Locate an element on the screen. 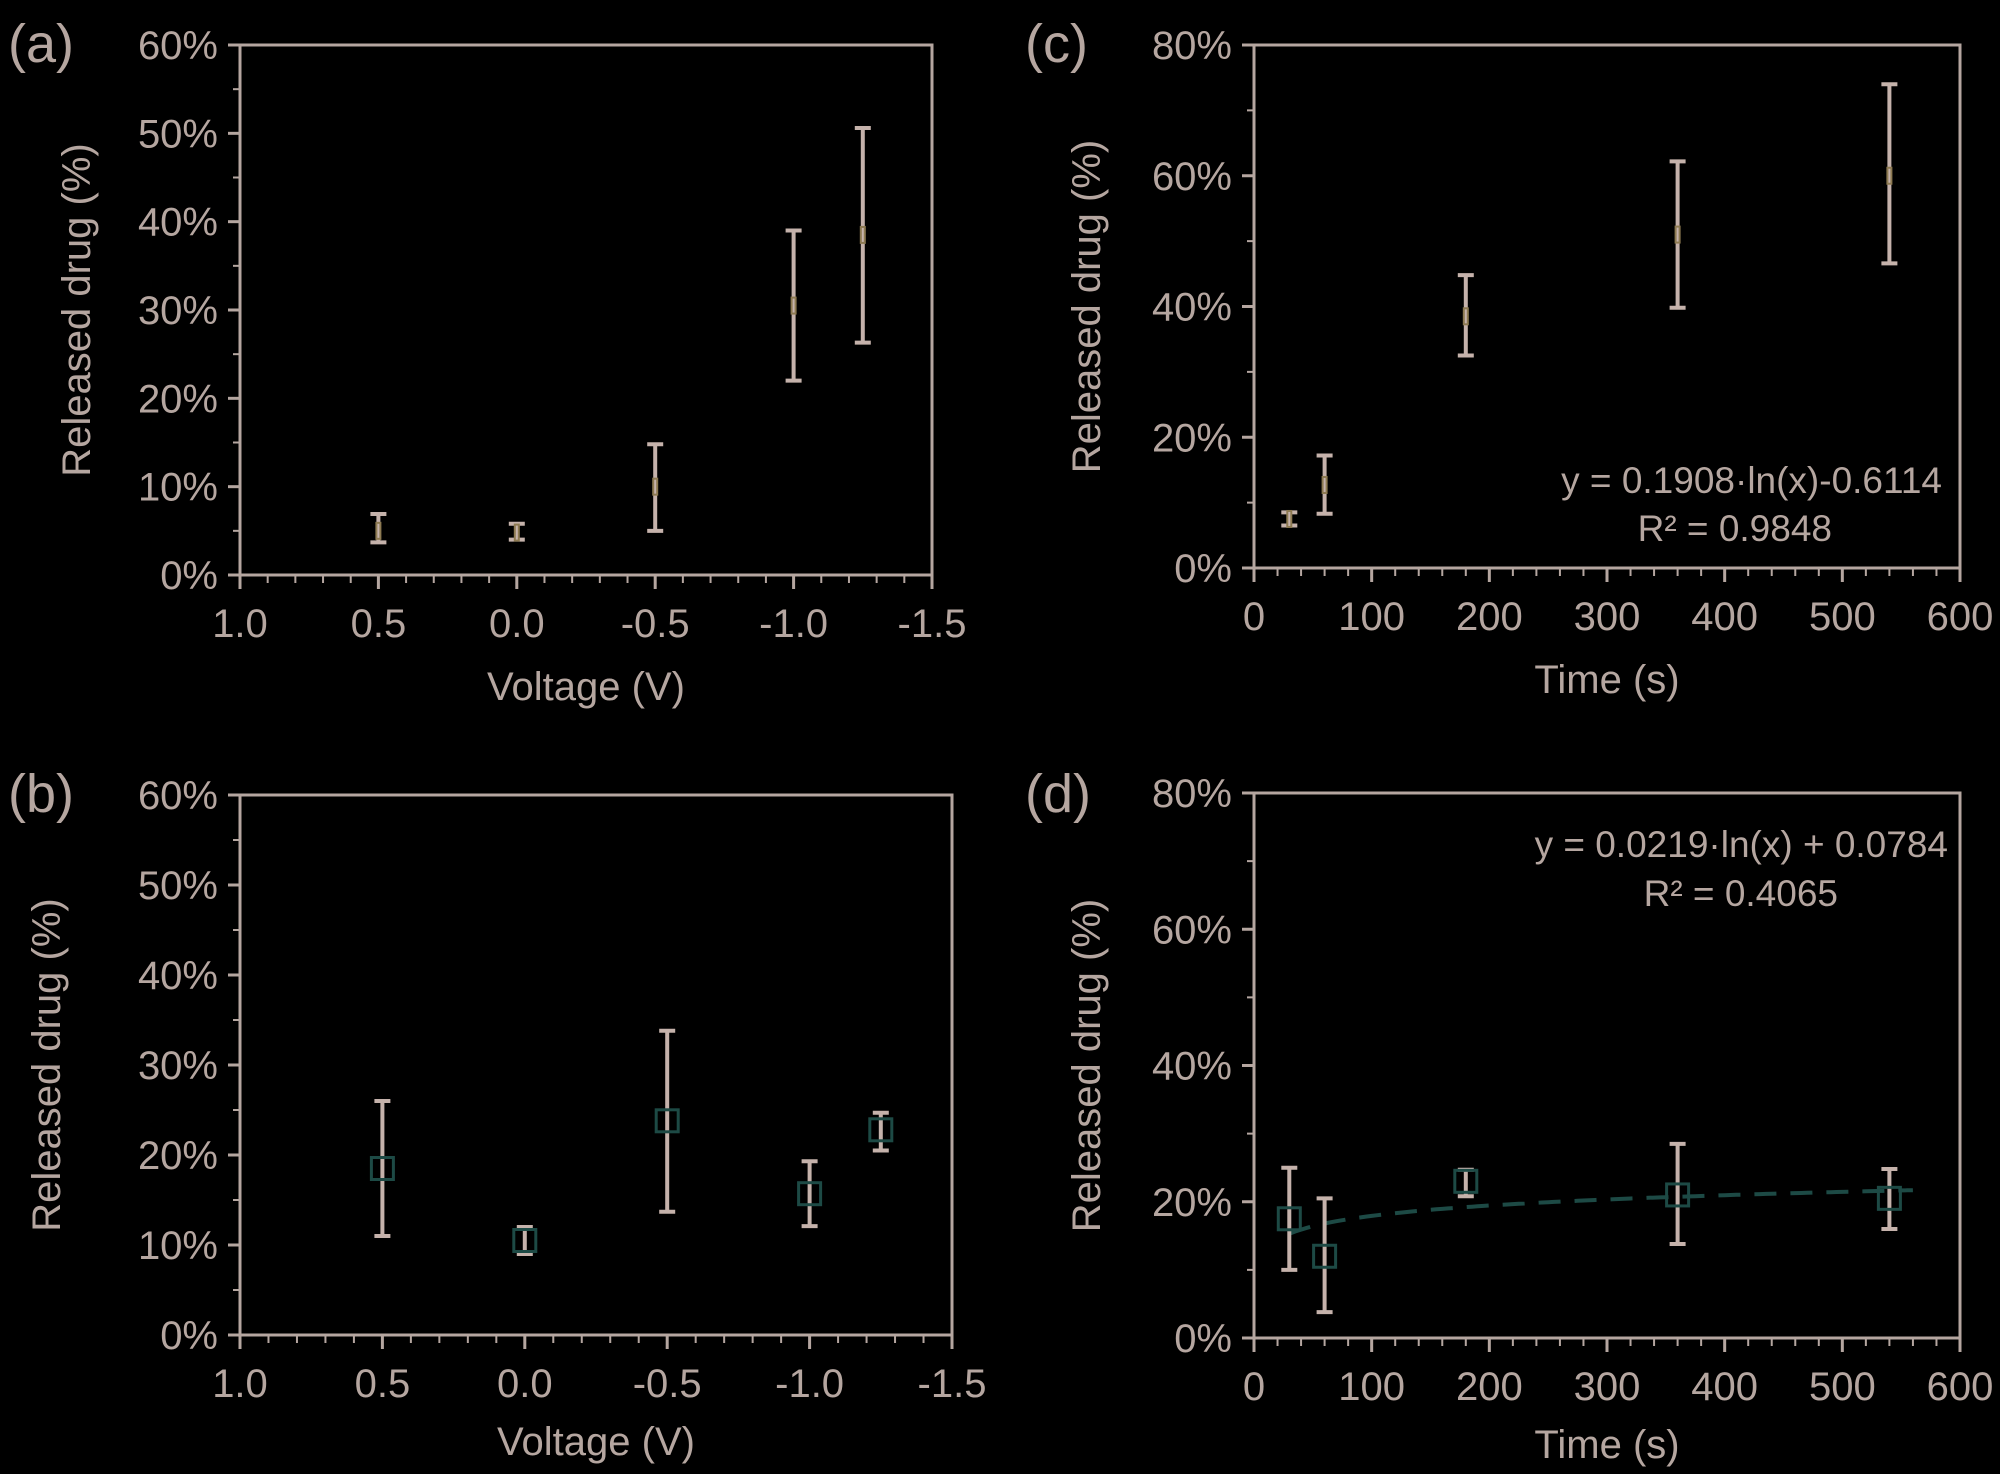  panel-label: (d) is located at coordinates (1058, 794).